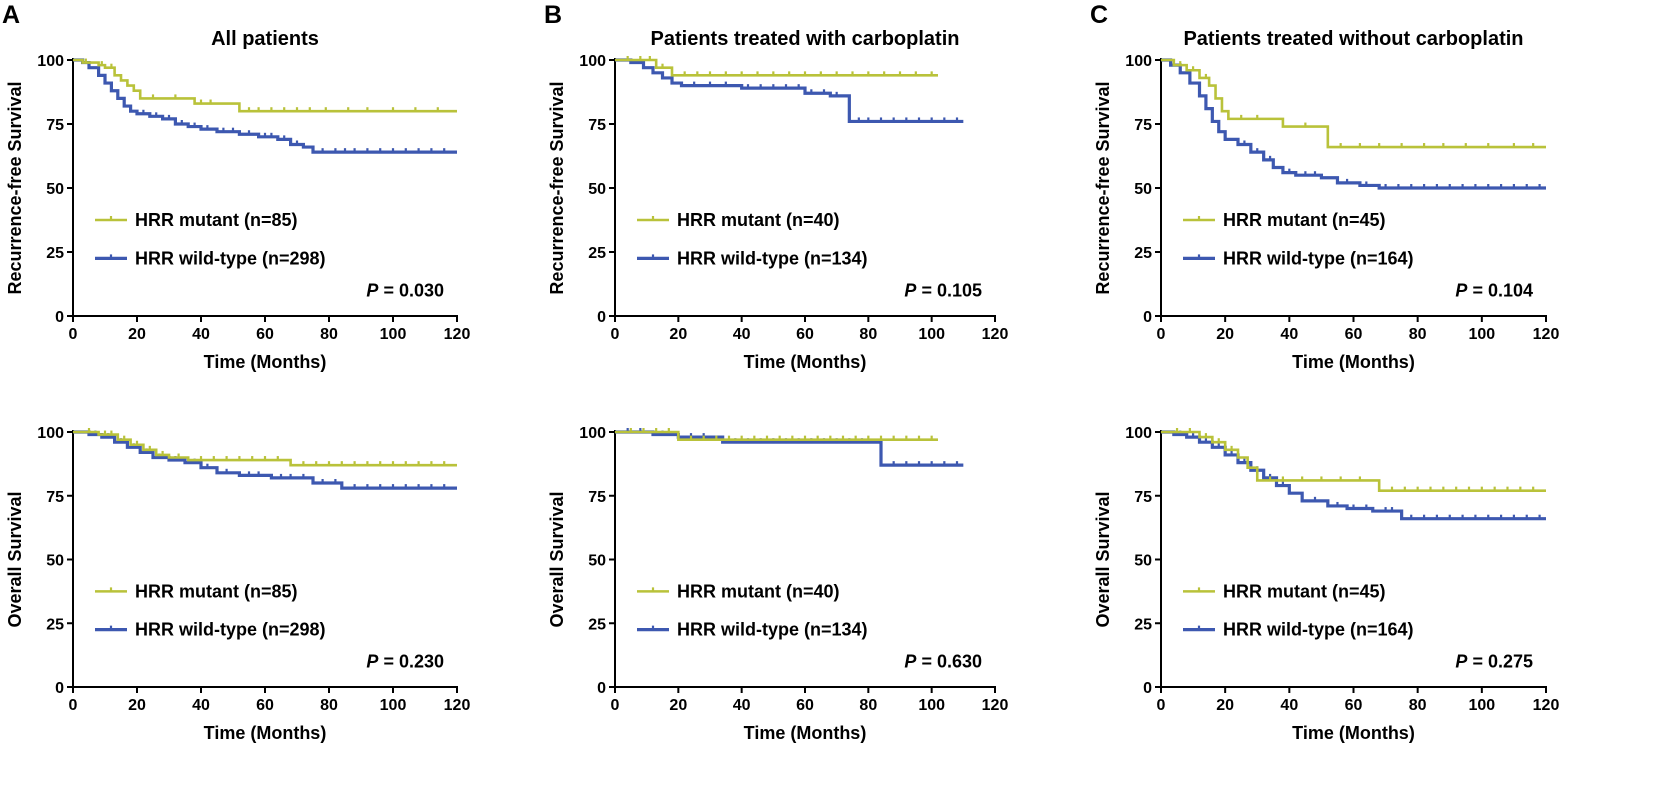  What do you see at coordinates (995, 705) in the screenshot?
I see `chart-b2-x-tick-label: 120` at bounding box center [995, 705].